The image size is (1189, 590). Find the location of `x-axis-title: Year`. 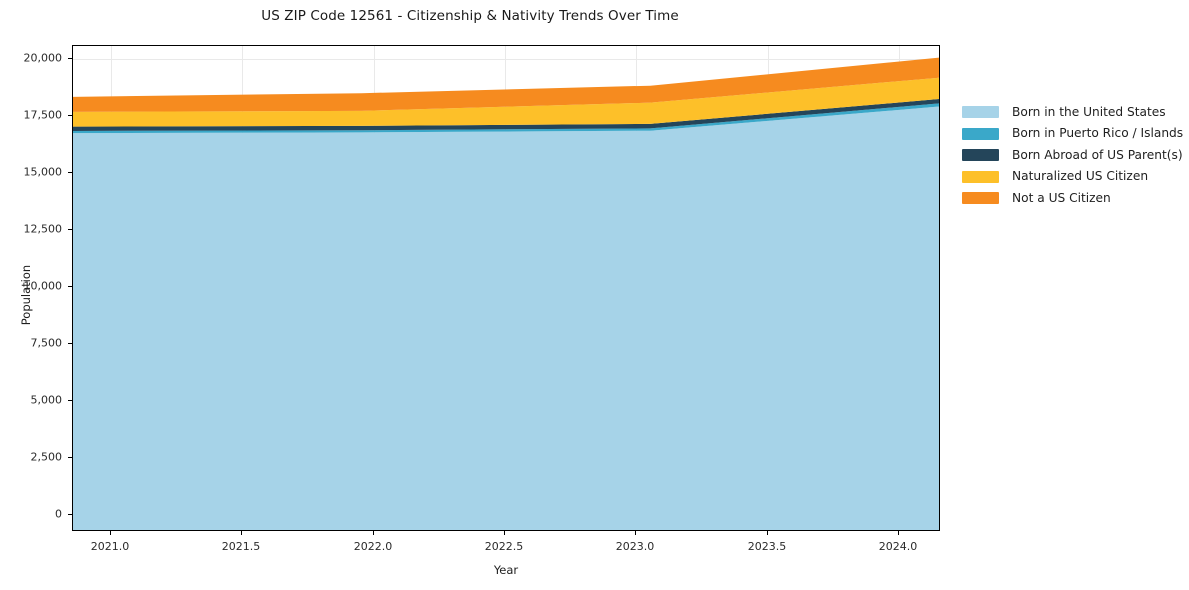

x-axis-title: Year is located at coordinates (506, 570).